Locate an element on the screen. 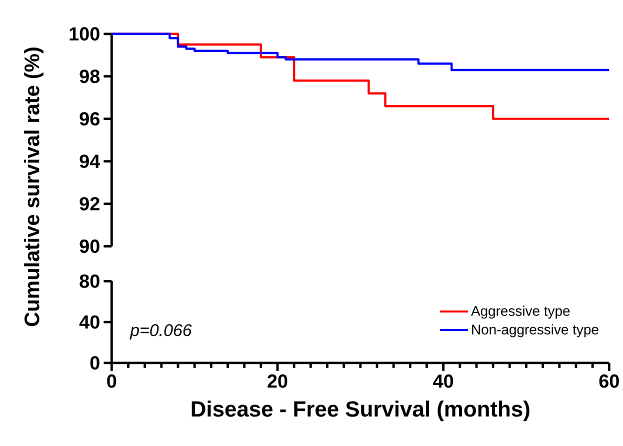 The height and width of the screenshot is (446, 623). y-tick-label: 94 is located at coordinates (90, 161).